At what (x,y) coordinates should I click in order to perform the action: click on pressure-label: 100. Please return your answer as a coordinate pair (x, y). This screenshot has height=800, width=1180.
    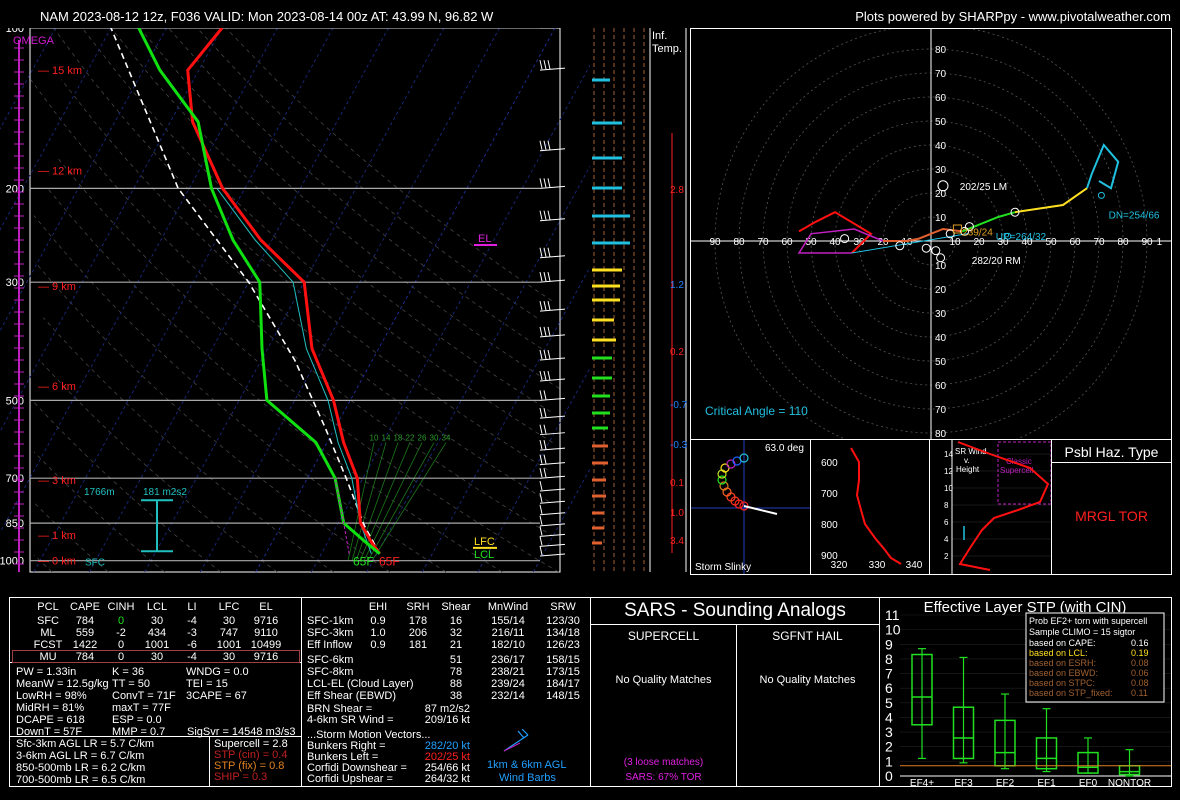
    Looking at the image, I should click on (15, 31).